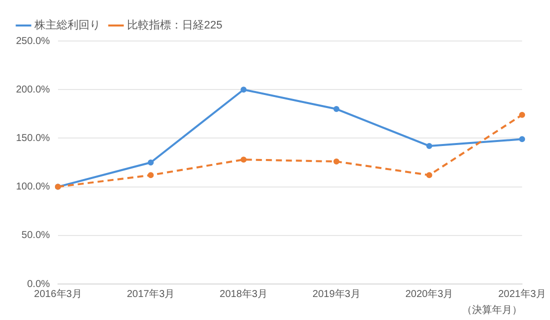  Describe the element at coordinates (33, 138) in the screenshot. I see `y-tick-label: 150.0%` at that location.